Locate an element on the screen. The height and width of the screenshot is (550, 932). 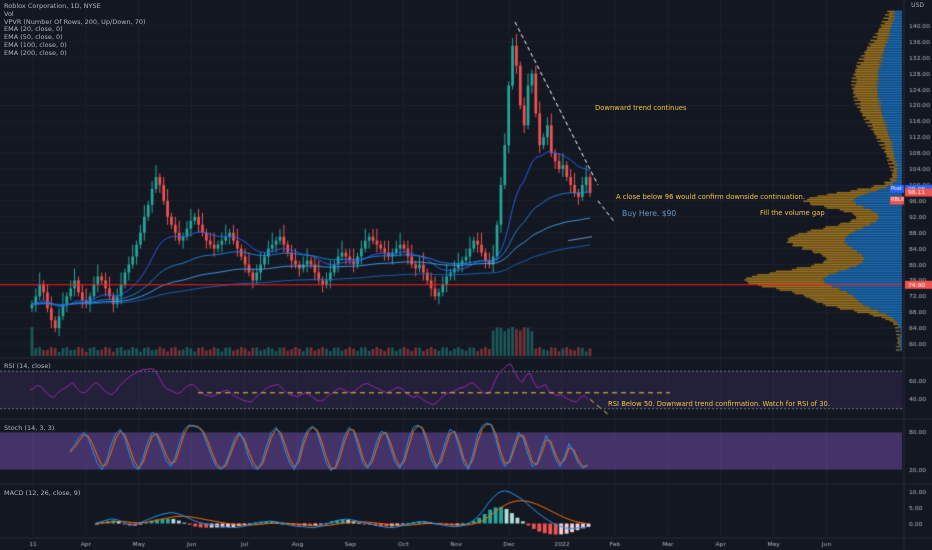
currency-label: USD is located at coordinates (917, 5).